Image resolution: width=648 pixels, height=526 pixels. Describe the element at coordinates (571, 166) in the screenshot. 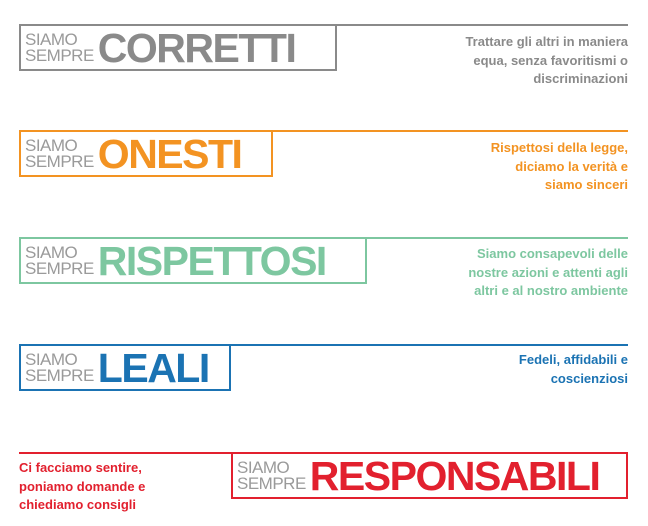

I see `description-line: diciamo la verità e` at that location.